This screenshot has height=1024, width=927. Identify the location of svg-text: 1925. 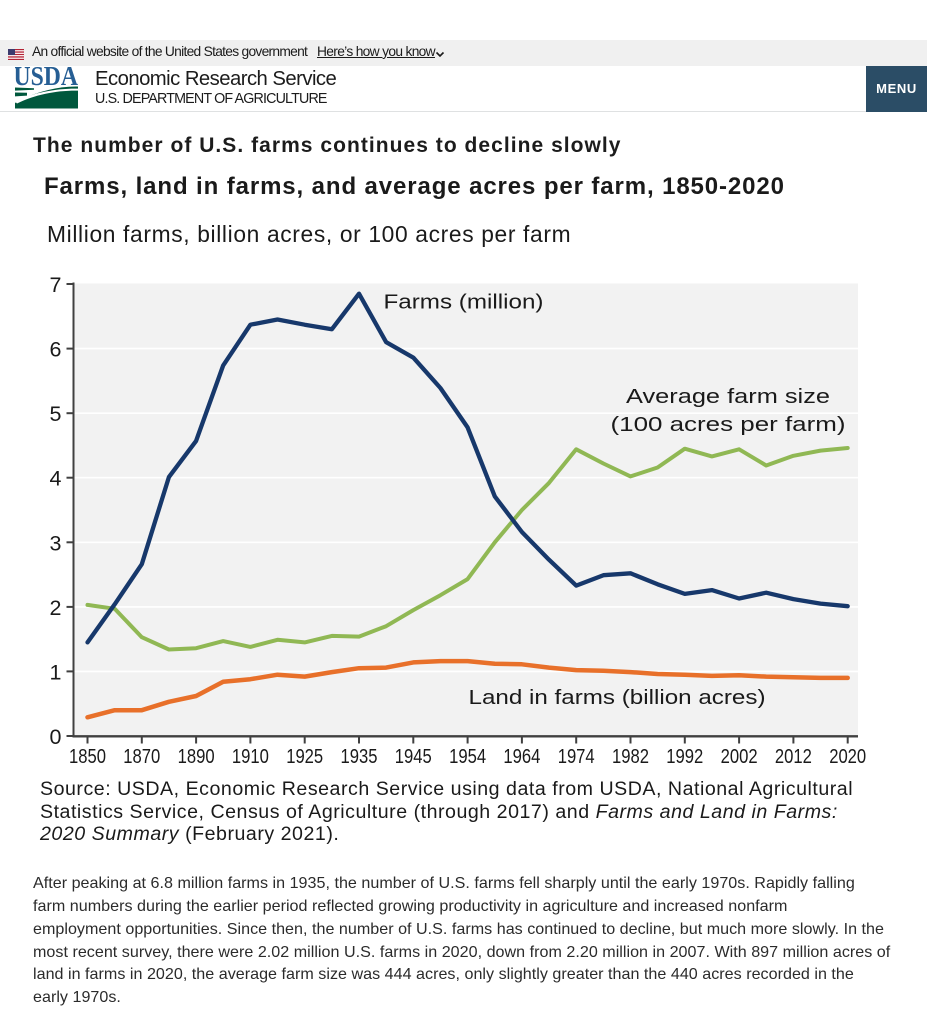
(304, 757).